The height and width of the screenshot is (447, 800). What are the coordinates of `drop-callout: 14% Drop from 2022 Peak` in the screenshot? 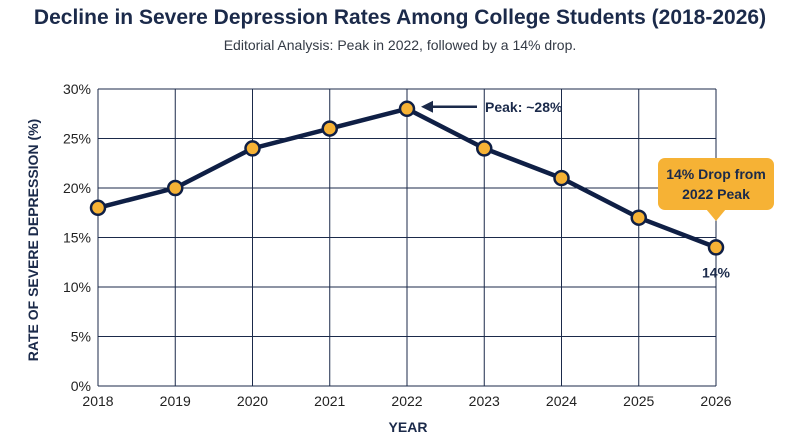 It's located at (716, 184).